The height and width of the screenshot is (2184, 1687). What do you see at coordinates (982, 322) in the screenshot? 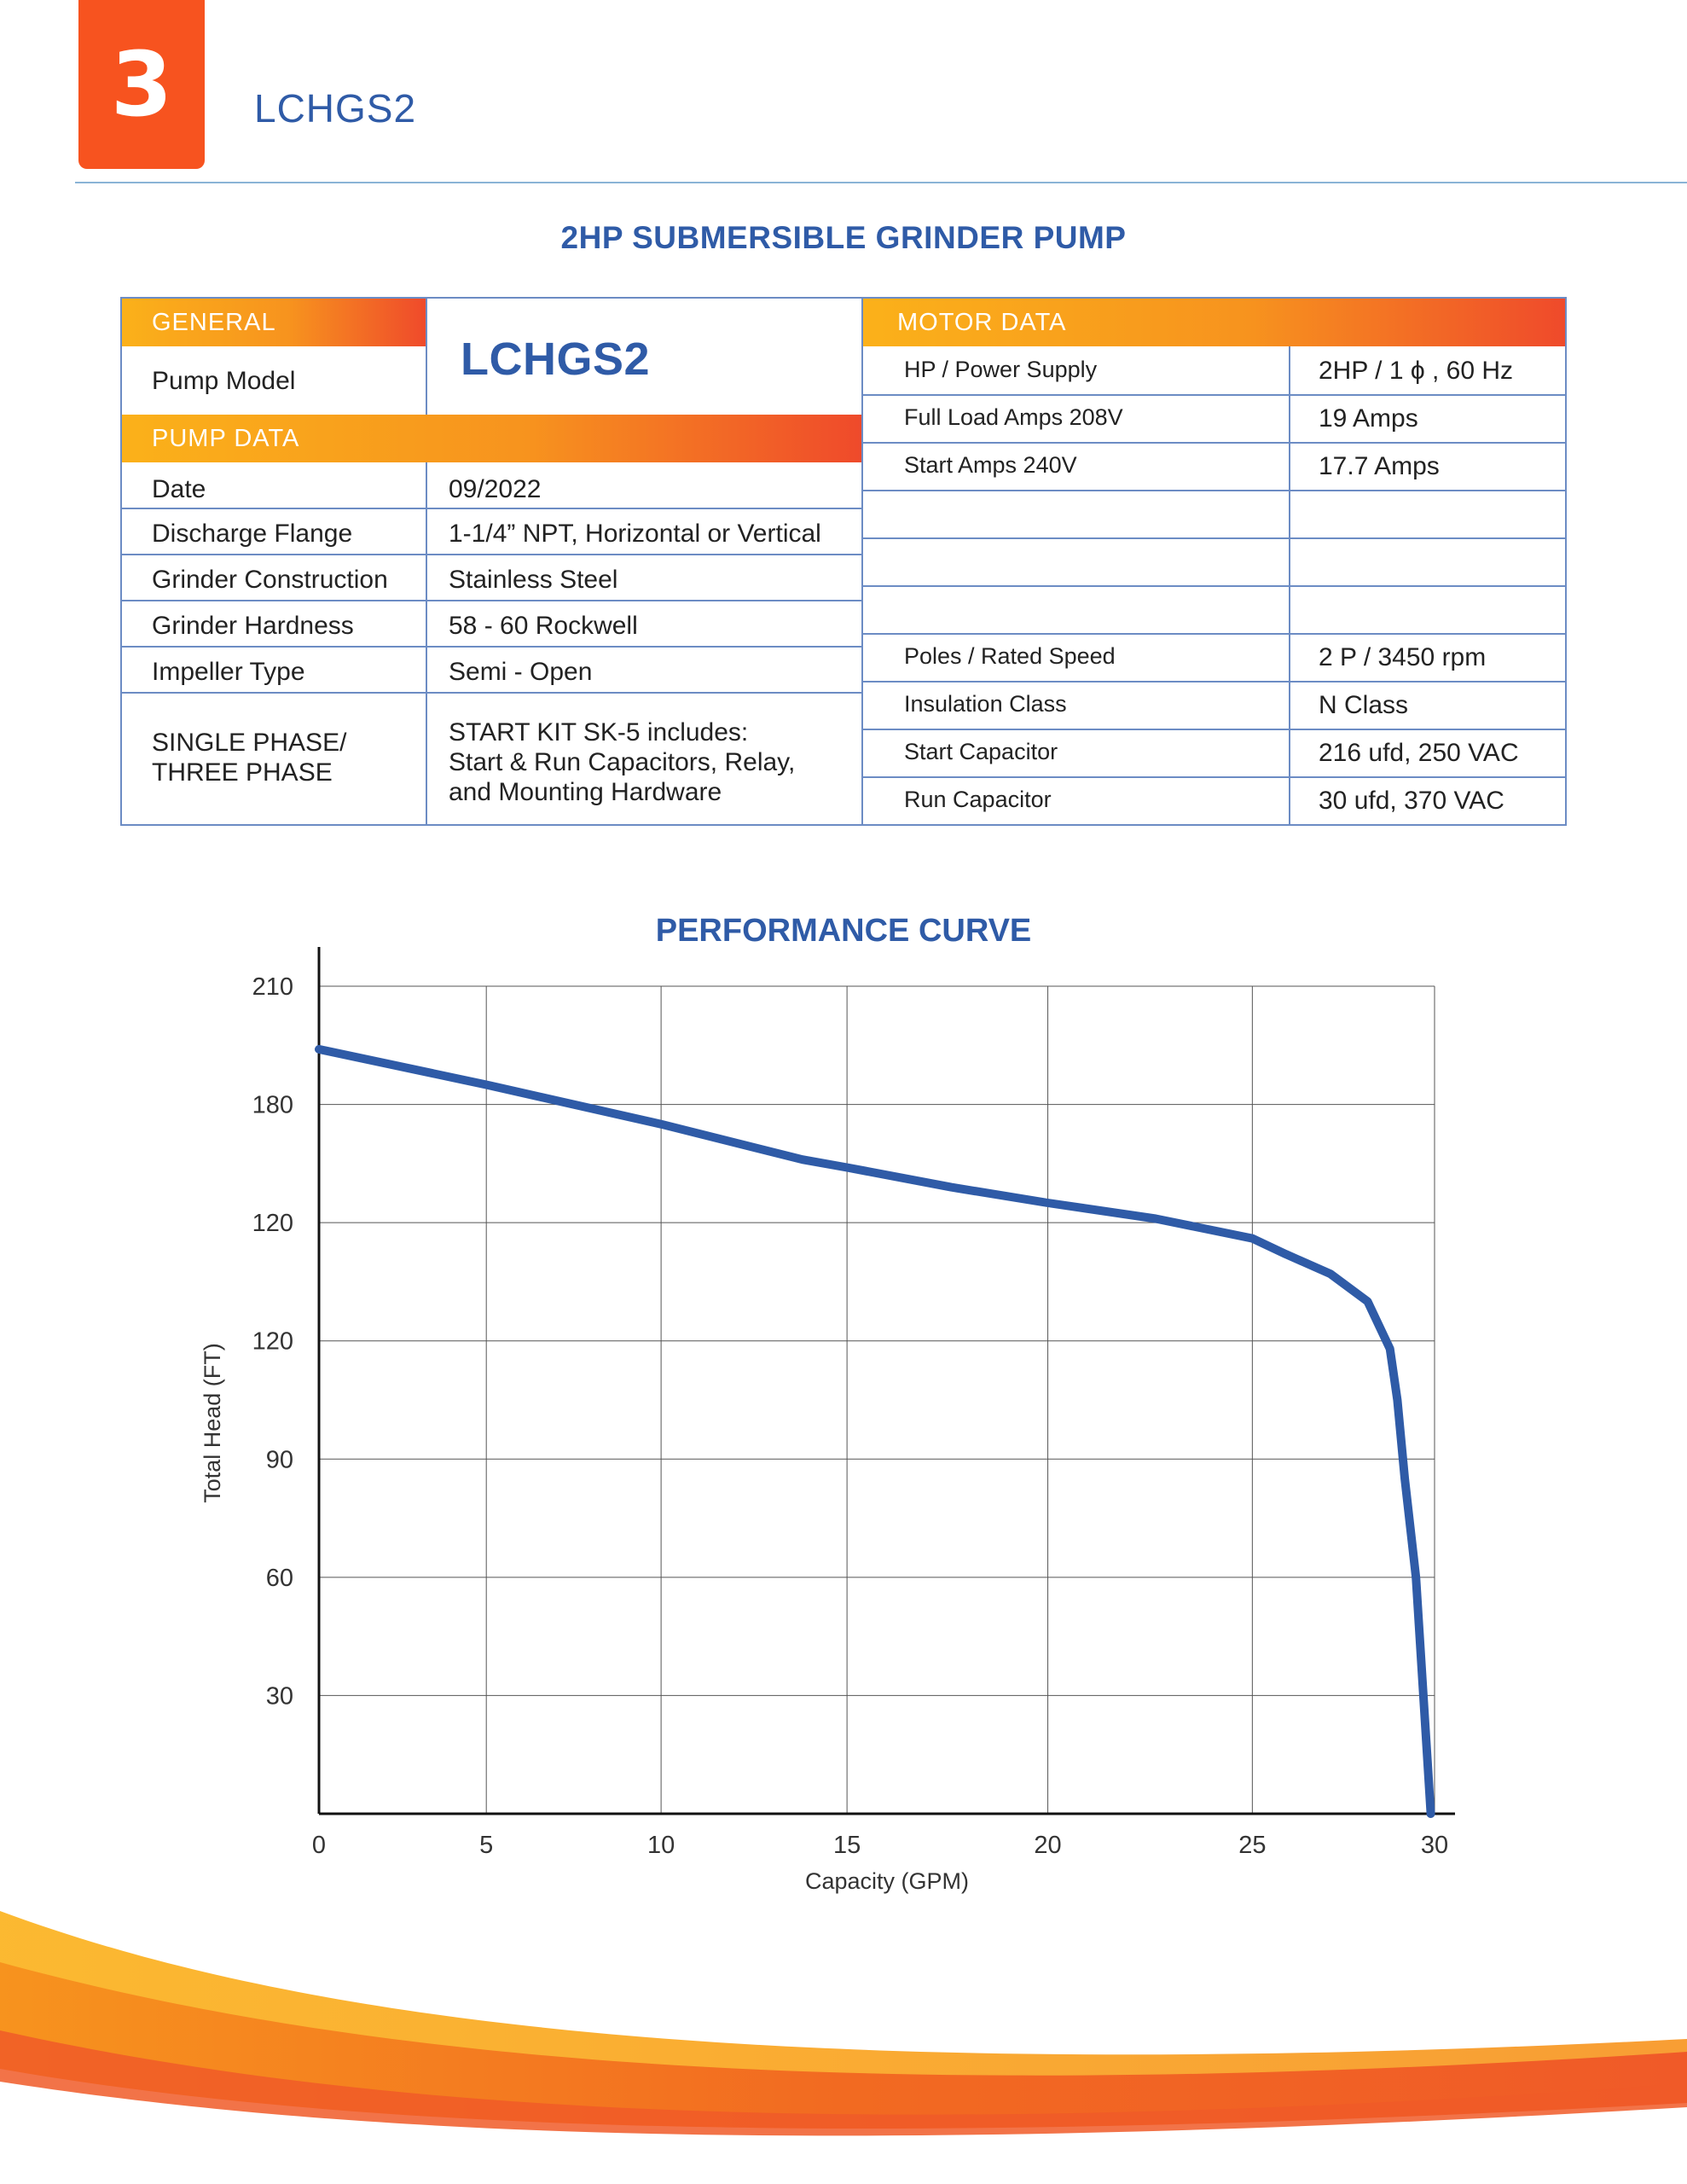
I see `motor-data-header: MOTOR DATA` at bounding box center [982, 322].